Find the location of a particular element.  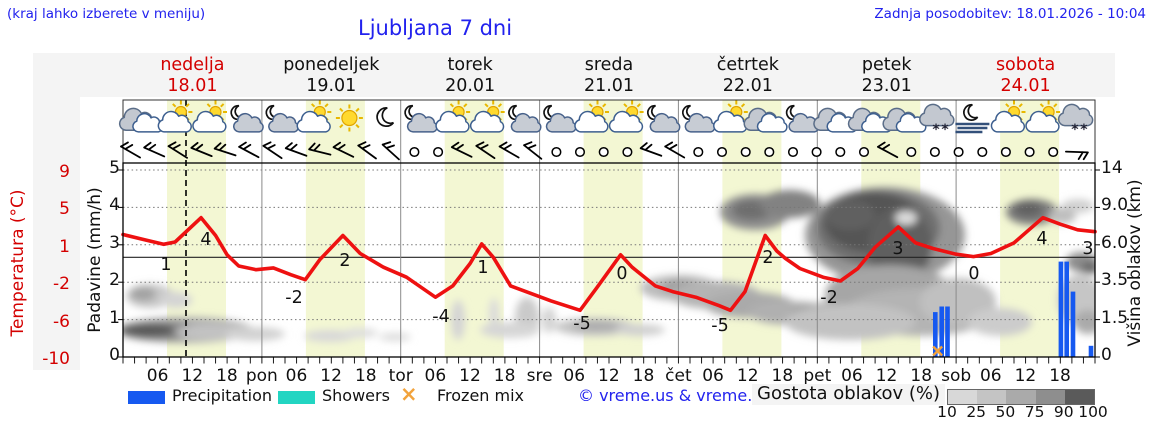

copyright-link: © vreme.us & vreme.pro is located at coordinates (678, 395).